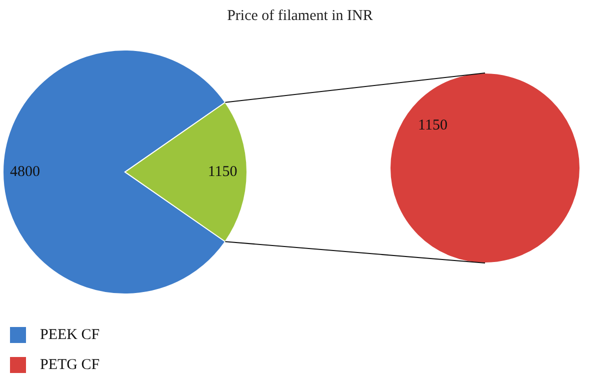 The width and height of the screenshot is (600, 386). Describe the element at coordinates (25, 172) in the screenshot. I see `data-label: 4800` at that location.